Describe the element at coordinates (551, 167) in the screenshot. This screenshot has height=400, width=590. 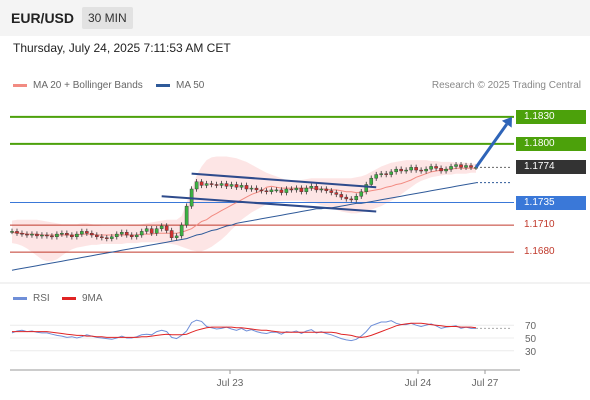
I see `price-label-1.1774: 1.1774` at that location.